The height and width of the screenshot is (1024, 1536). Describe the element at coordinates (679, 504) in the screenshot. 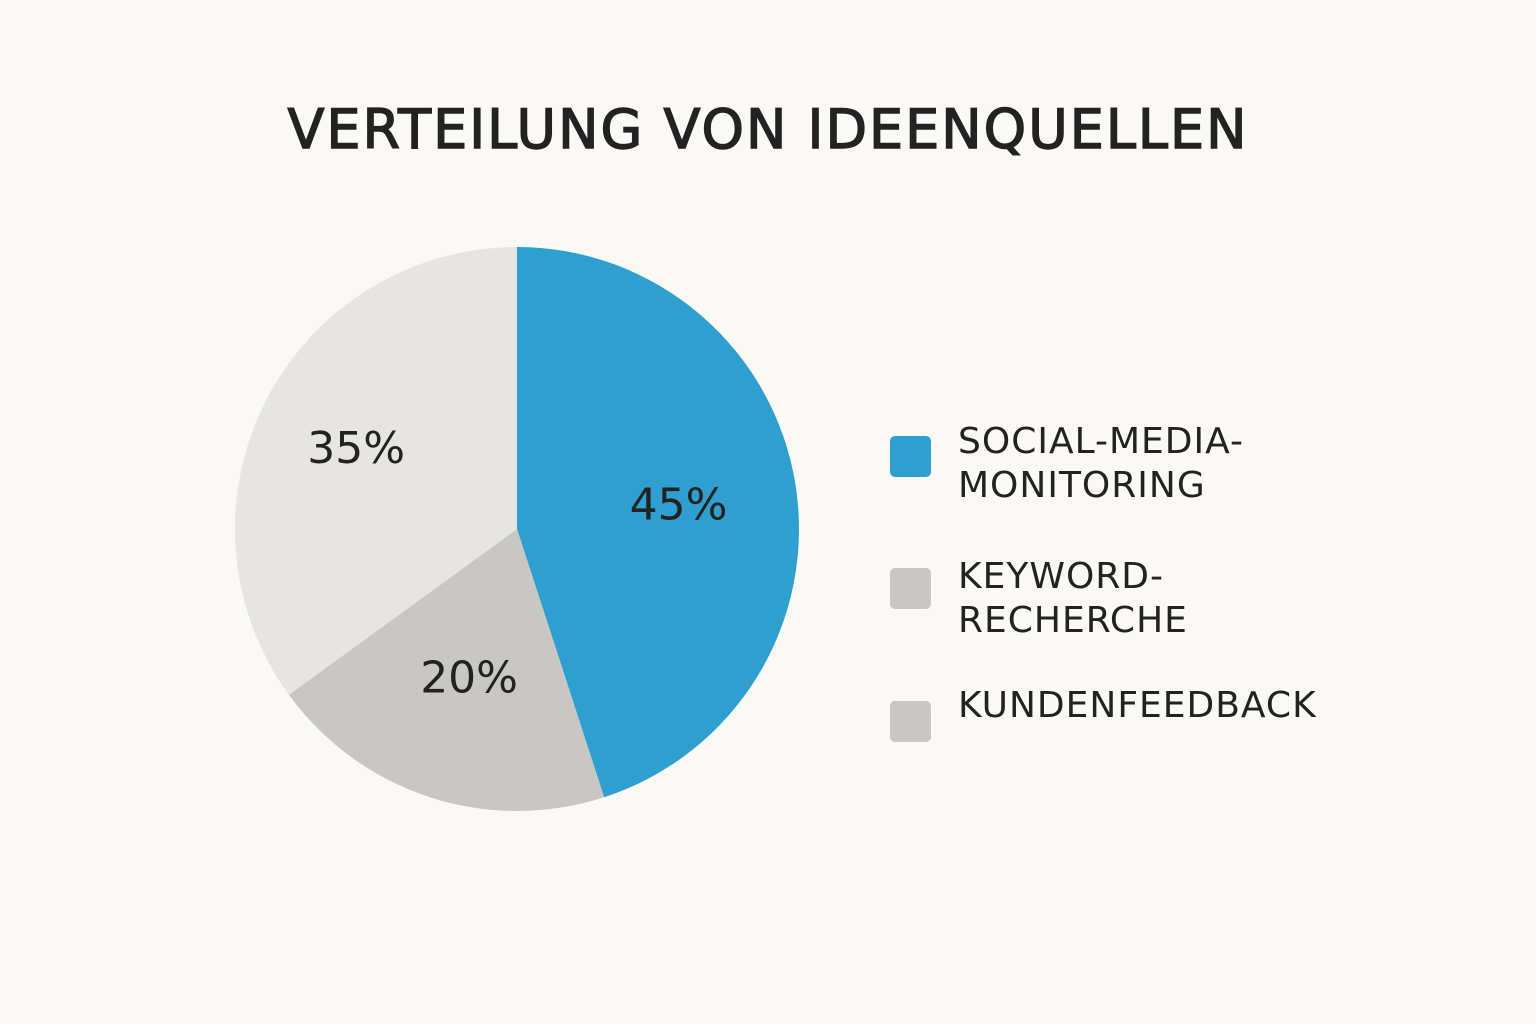

I see `pie-slice-label: 45%` at that location.